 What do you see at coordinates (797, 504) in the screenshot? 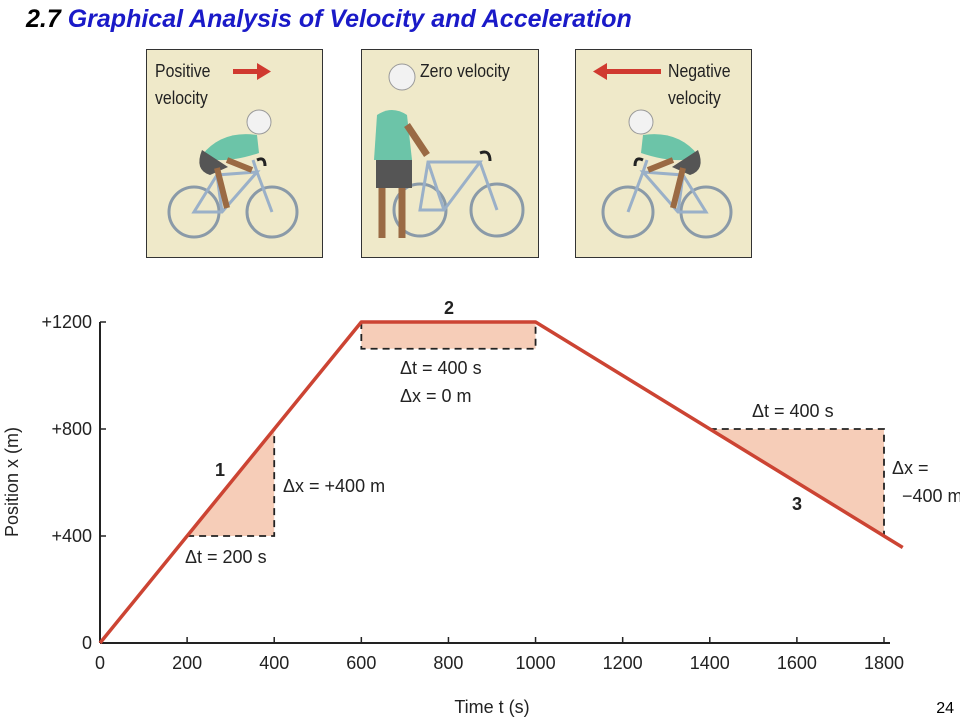
I see `segment-label-3: 3` at bounding box center [797, 504].